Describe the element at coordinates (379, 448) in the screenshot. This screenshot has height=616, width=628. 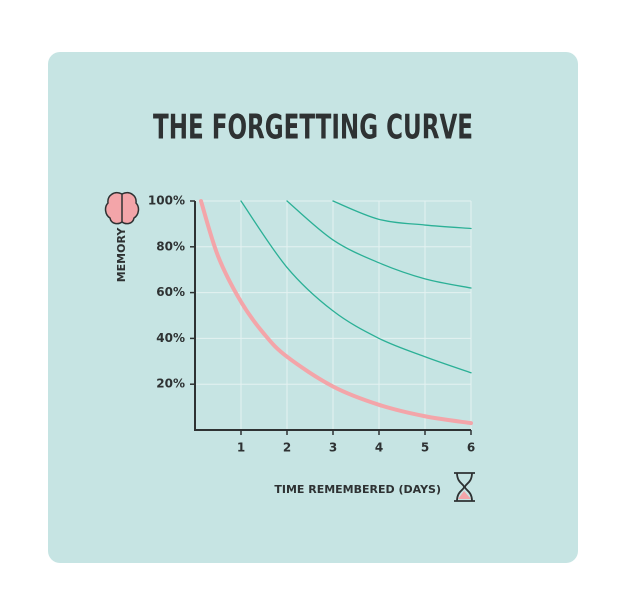
I see `x-tick-label: 4` at that location.